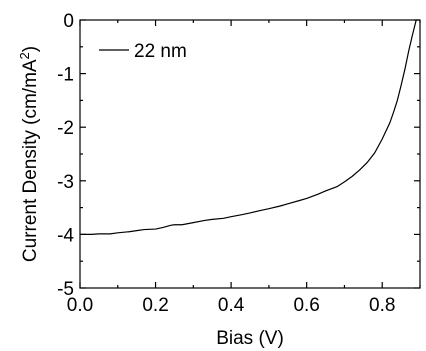 The height and width of the screenshot is (351, 426). I want to click on legend: 22 nm, so click(143, 51).